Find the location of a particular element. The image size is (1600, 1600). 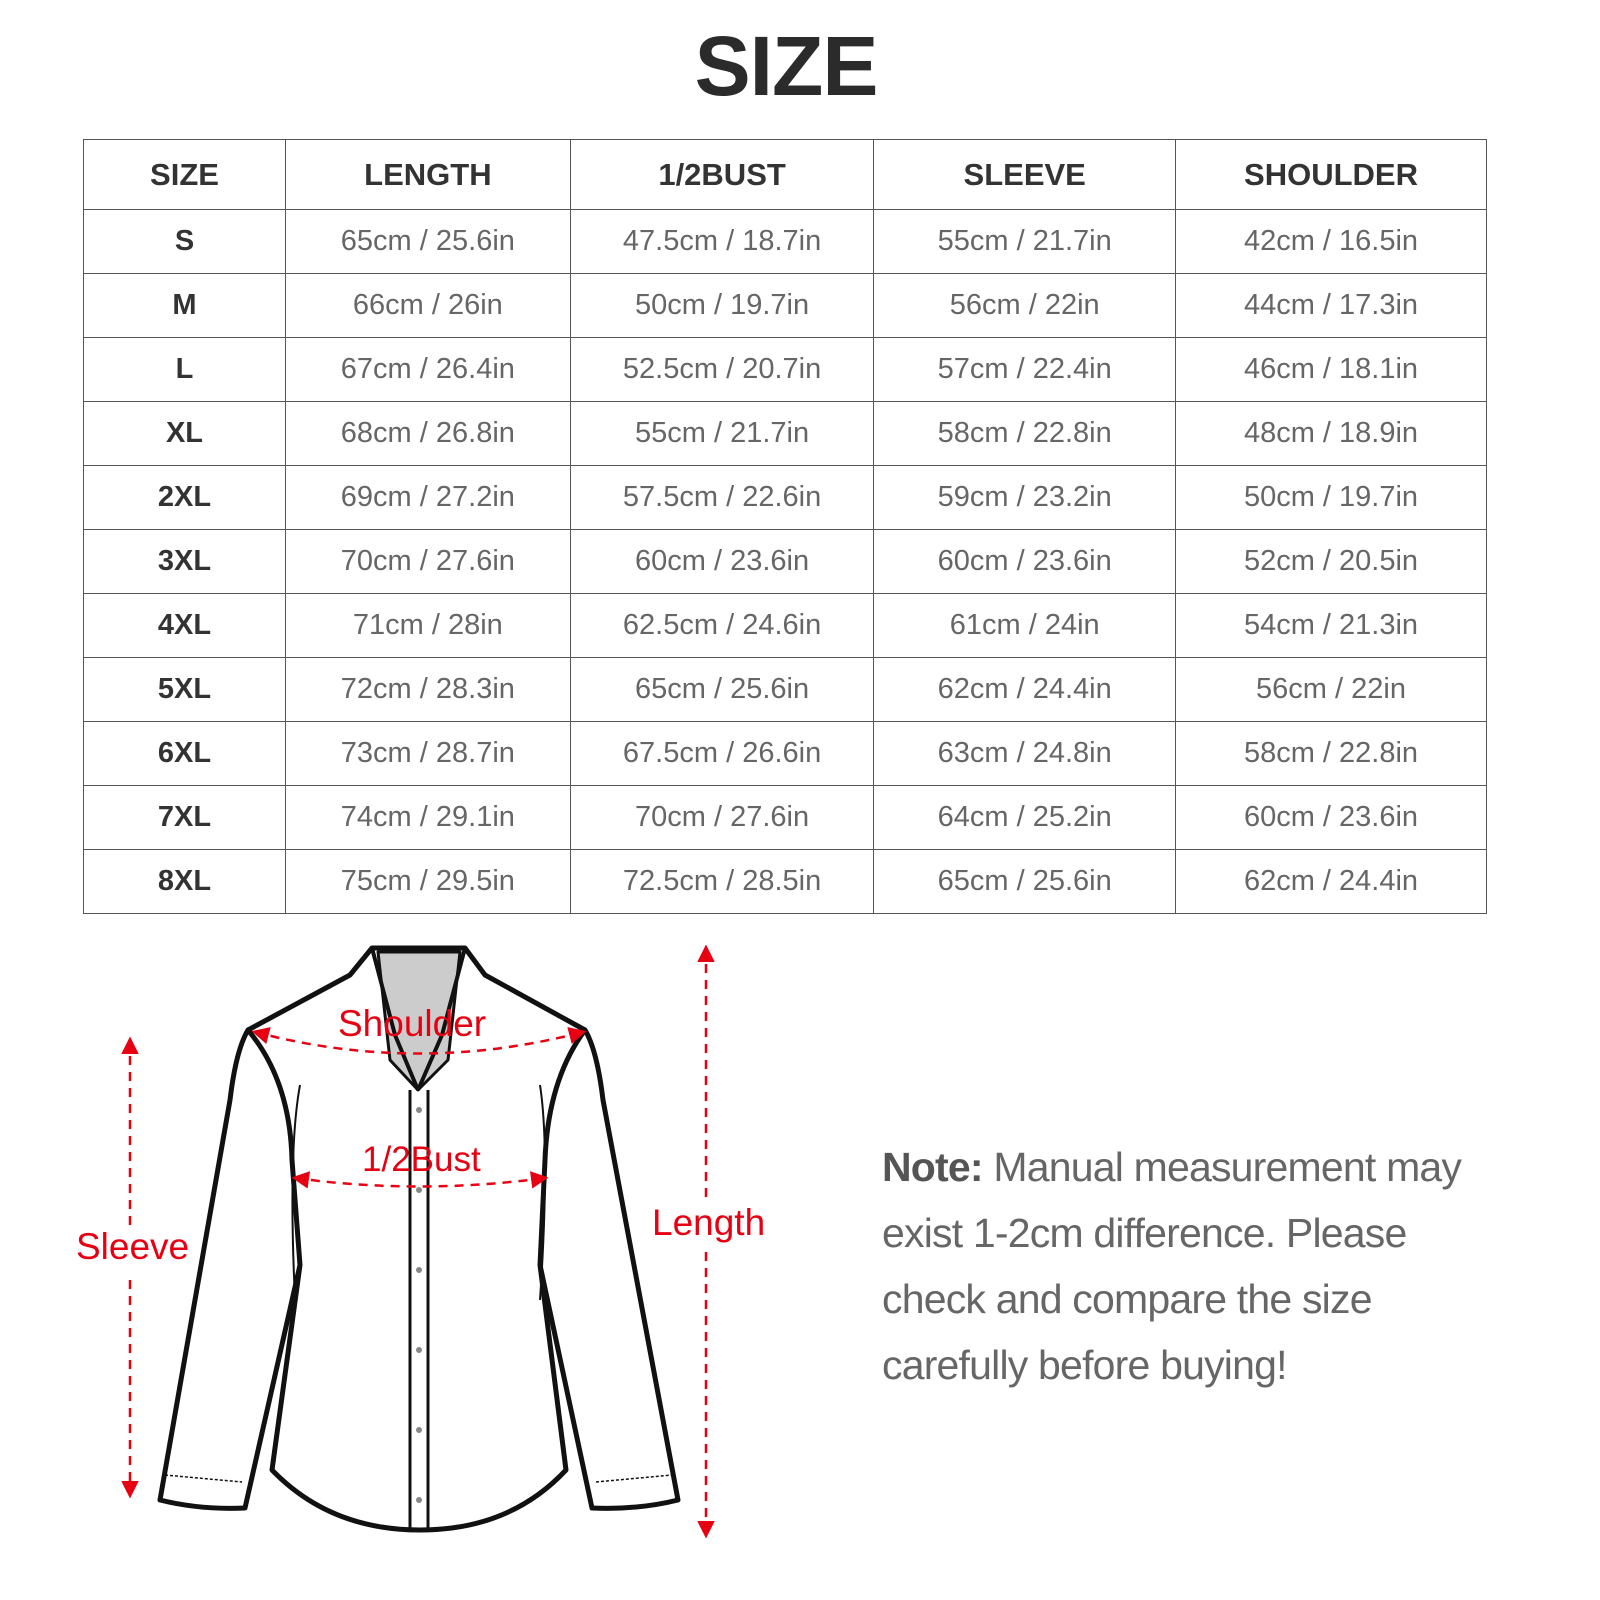

shoulder-label: Shoulder is located at coordinates (412, 1023).